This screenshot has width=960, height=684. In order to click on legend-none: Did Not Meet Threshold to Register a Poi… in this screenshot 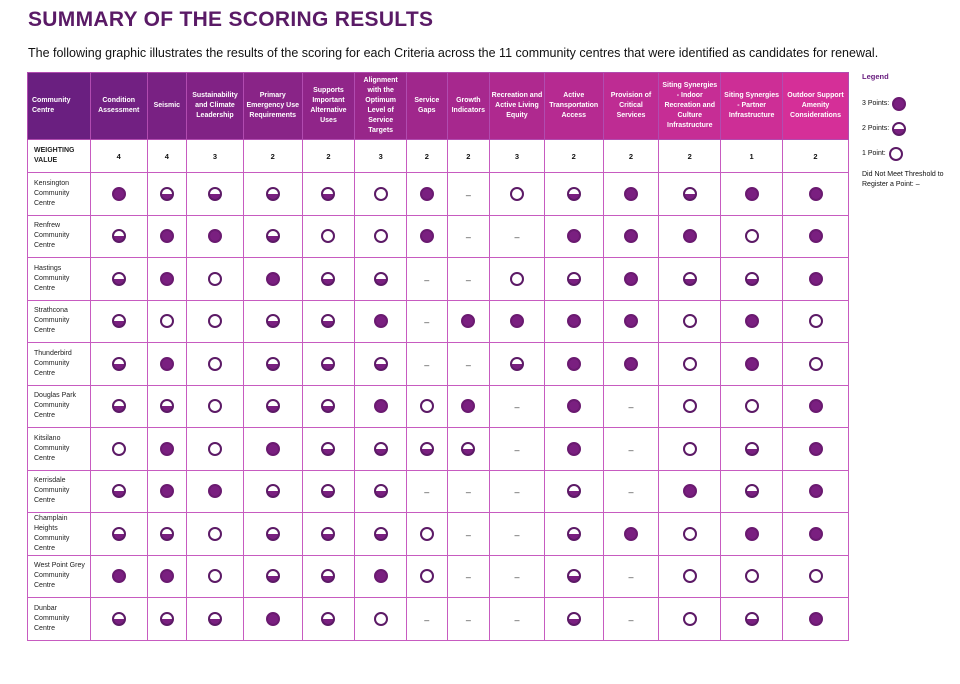, I will do `click(903, 179)`.